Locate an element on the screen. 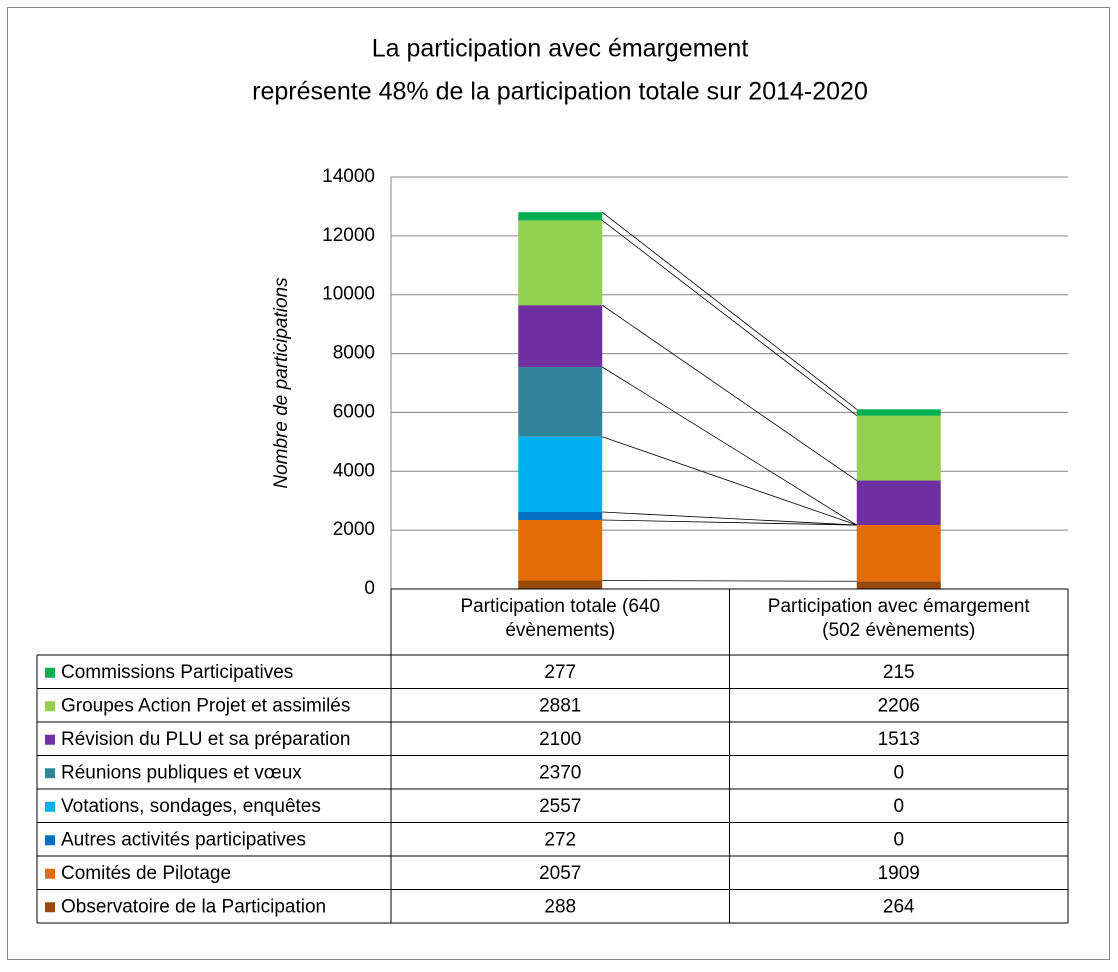  table-value: 215 is located at coordinates (899, 672).